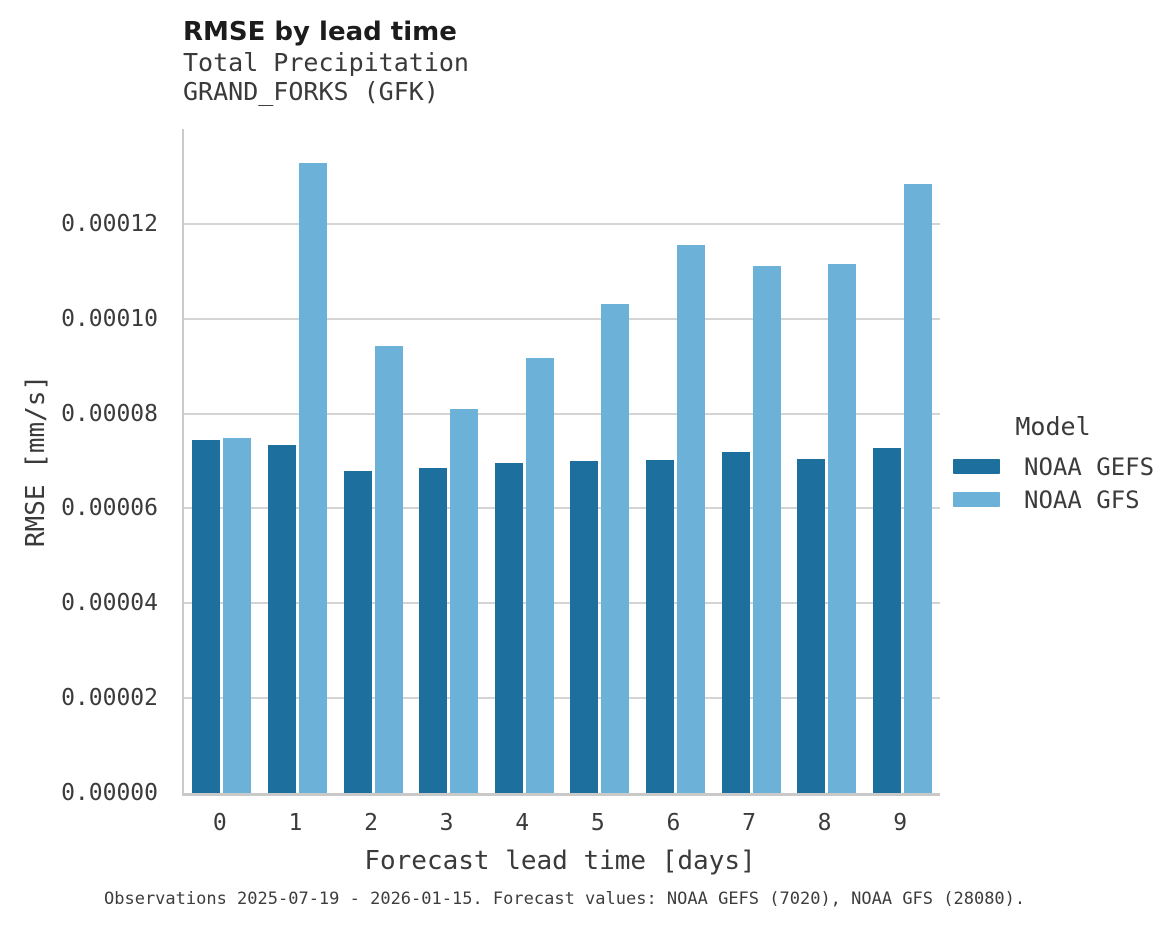 The image size is (1175, 928). I want to click on gridline-0.00002, so click(562, 698).